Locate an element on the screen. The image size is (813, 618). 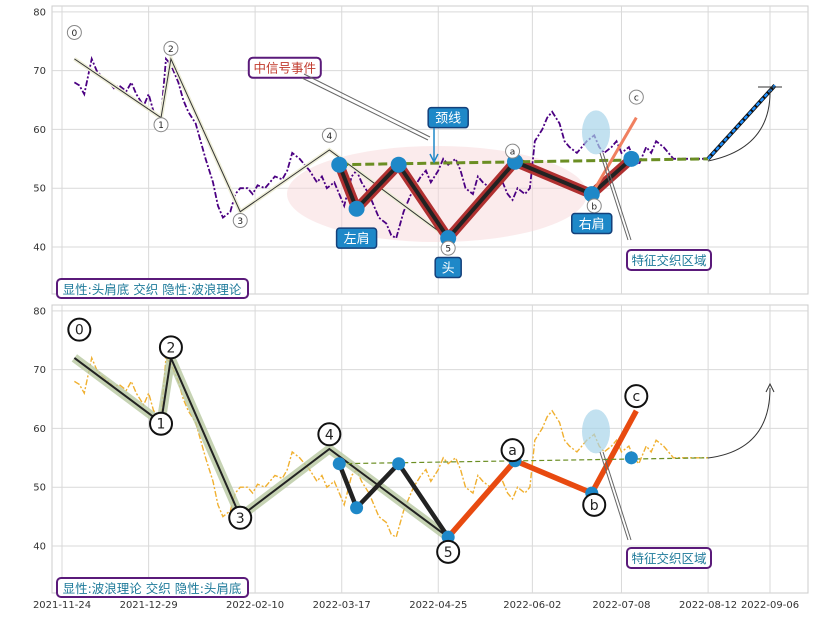
pattern-label: 头 is located at coordinates (448, 269).